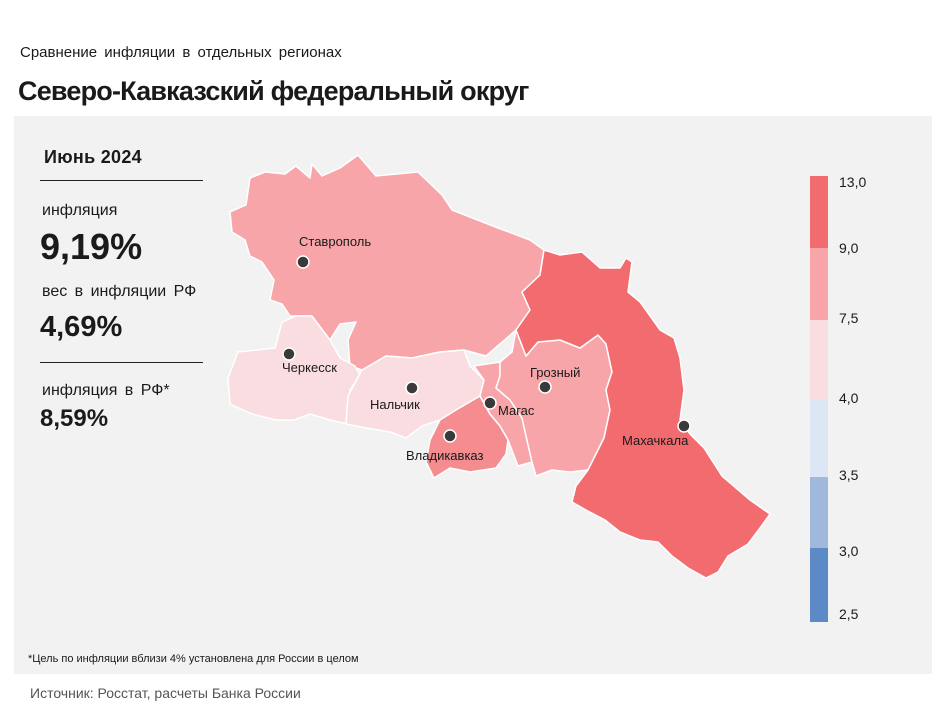 The image size is (950, 713). What do you see at coordinates (81, 327) in the screenshot?
I see `weight-value: 4,69%` at bounding box center [81, 327].